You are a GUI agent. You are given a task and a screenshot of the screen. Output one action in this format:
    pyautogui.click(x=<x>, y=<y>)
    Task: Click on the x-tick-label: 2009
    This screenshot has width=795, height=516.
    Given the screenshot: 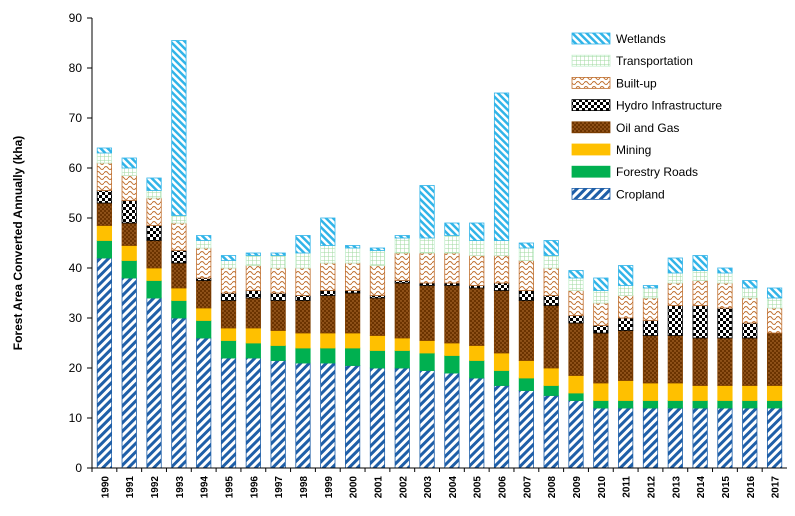 What is the action you would take?
    pyautogui.click(x=577, y=487)
    